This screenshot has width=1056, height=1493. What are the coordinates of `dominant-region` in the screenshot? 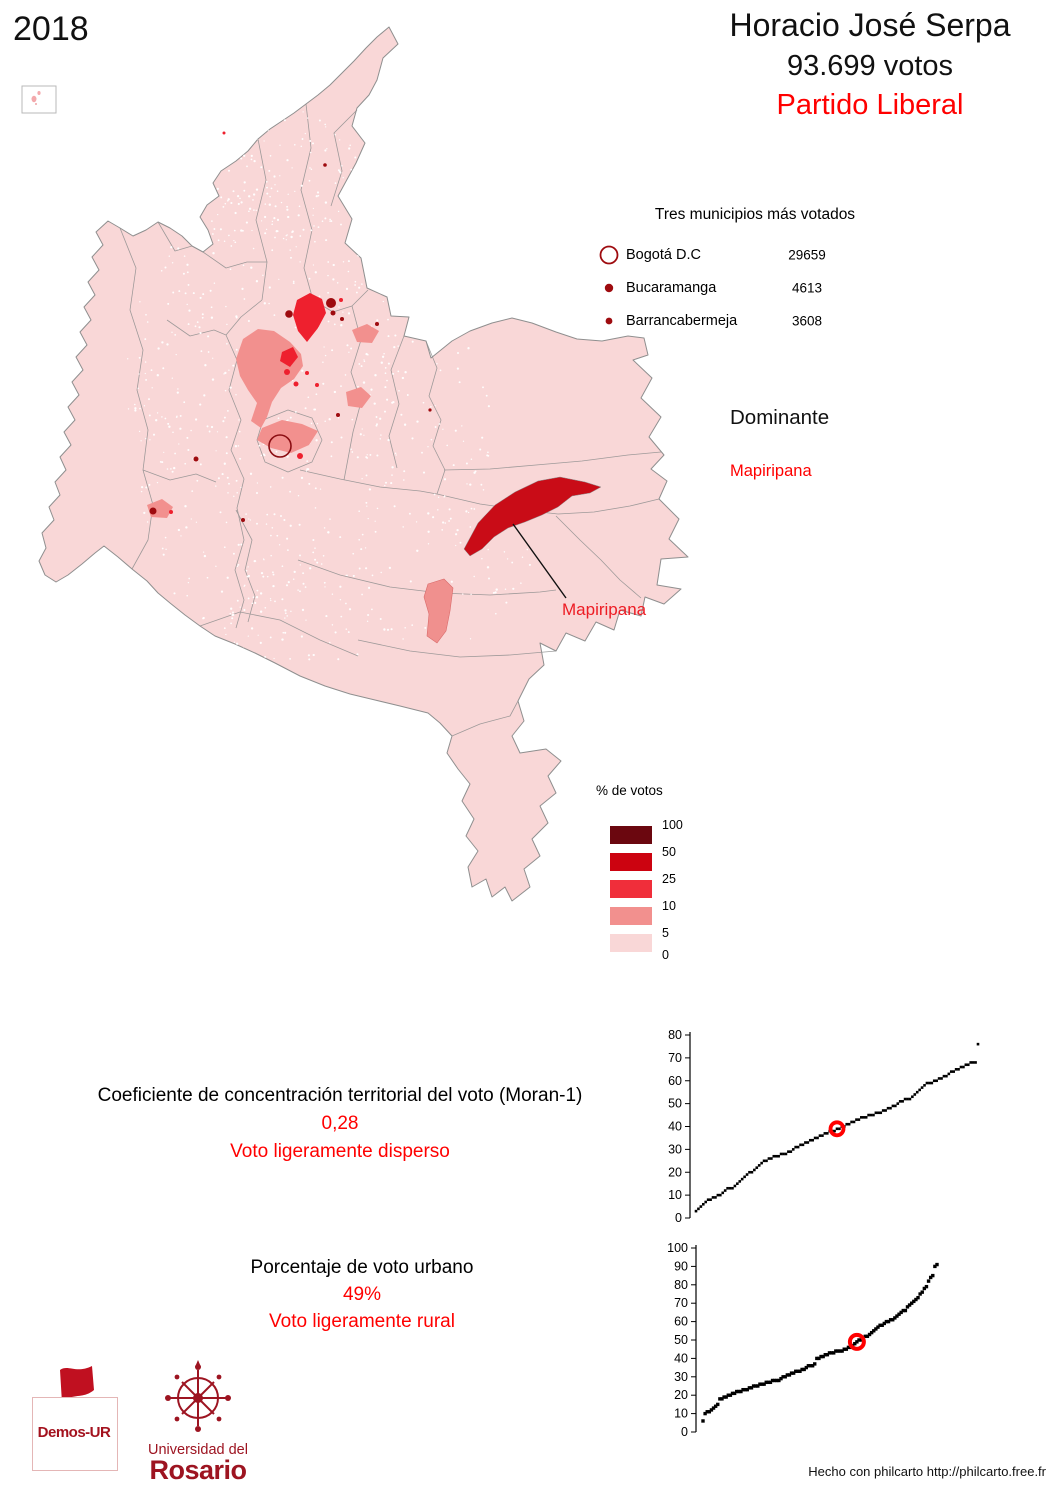 It's located at (532, 516).